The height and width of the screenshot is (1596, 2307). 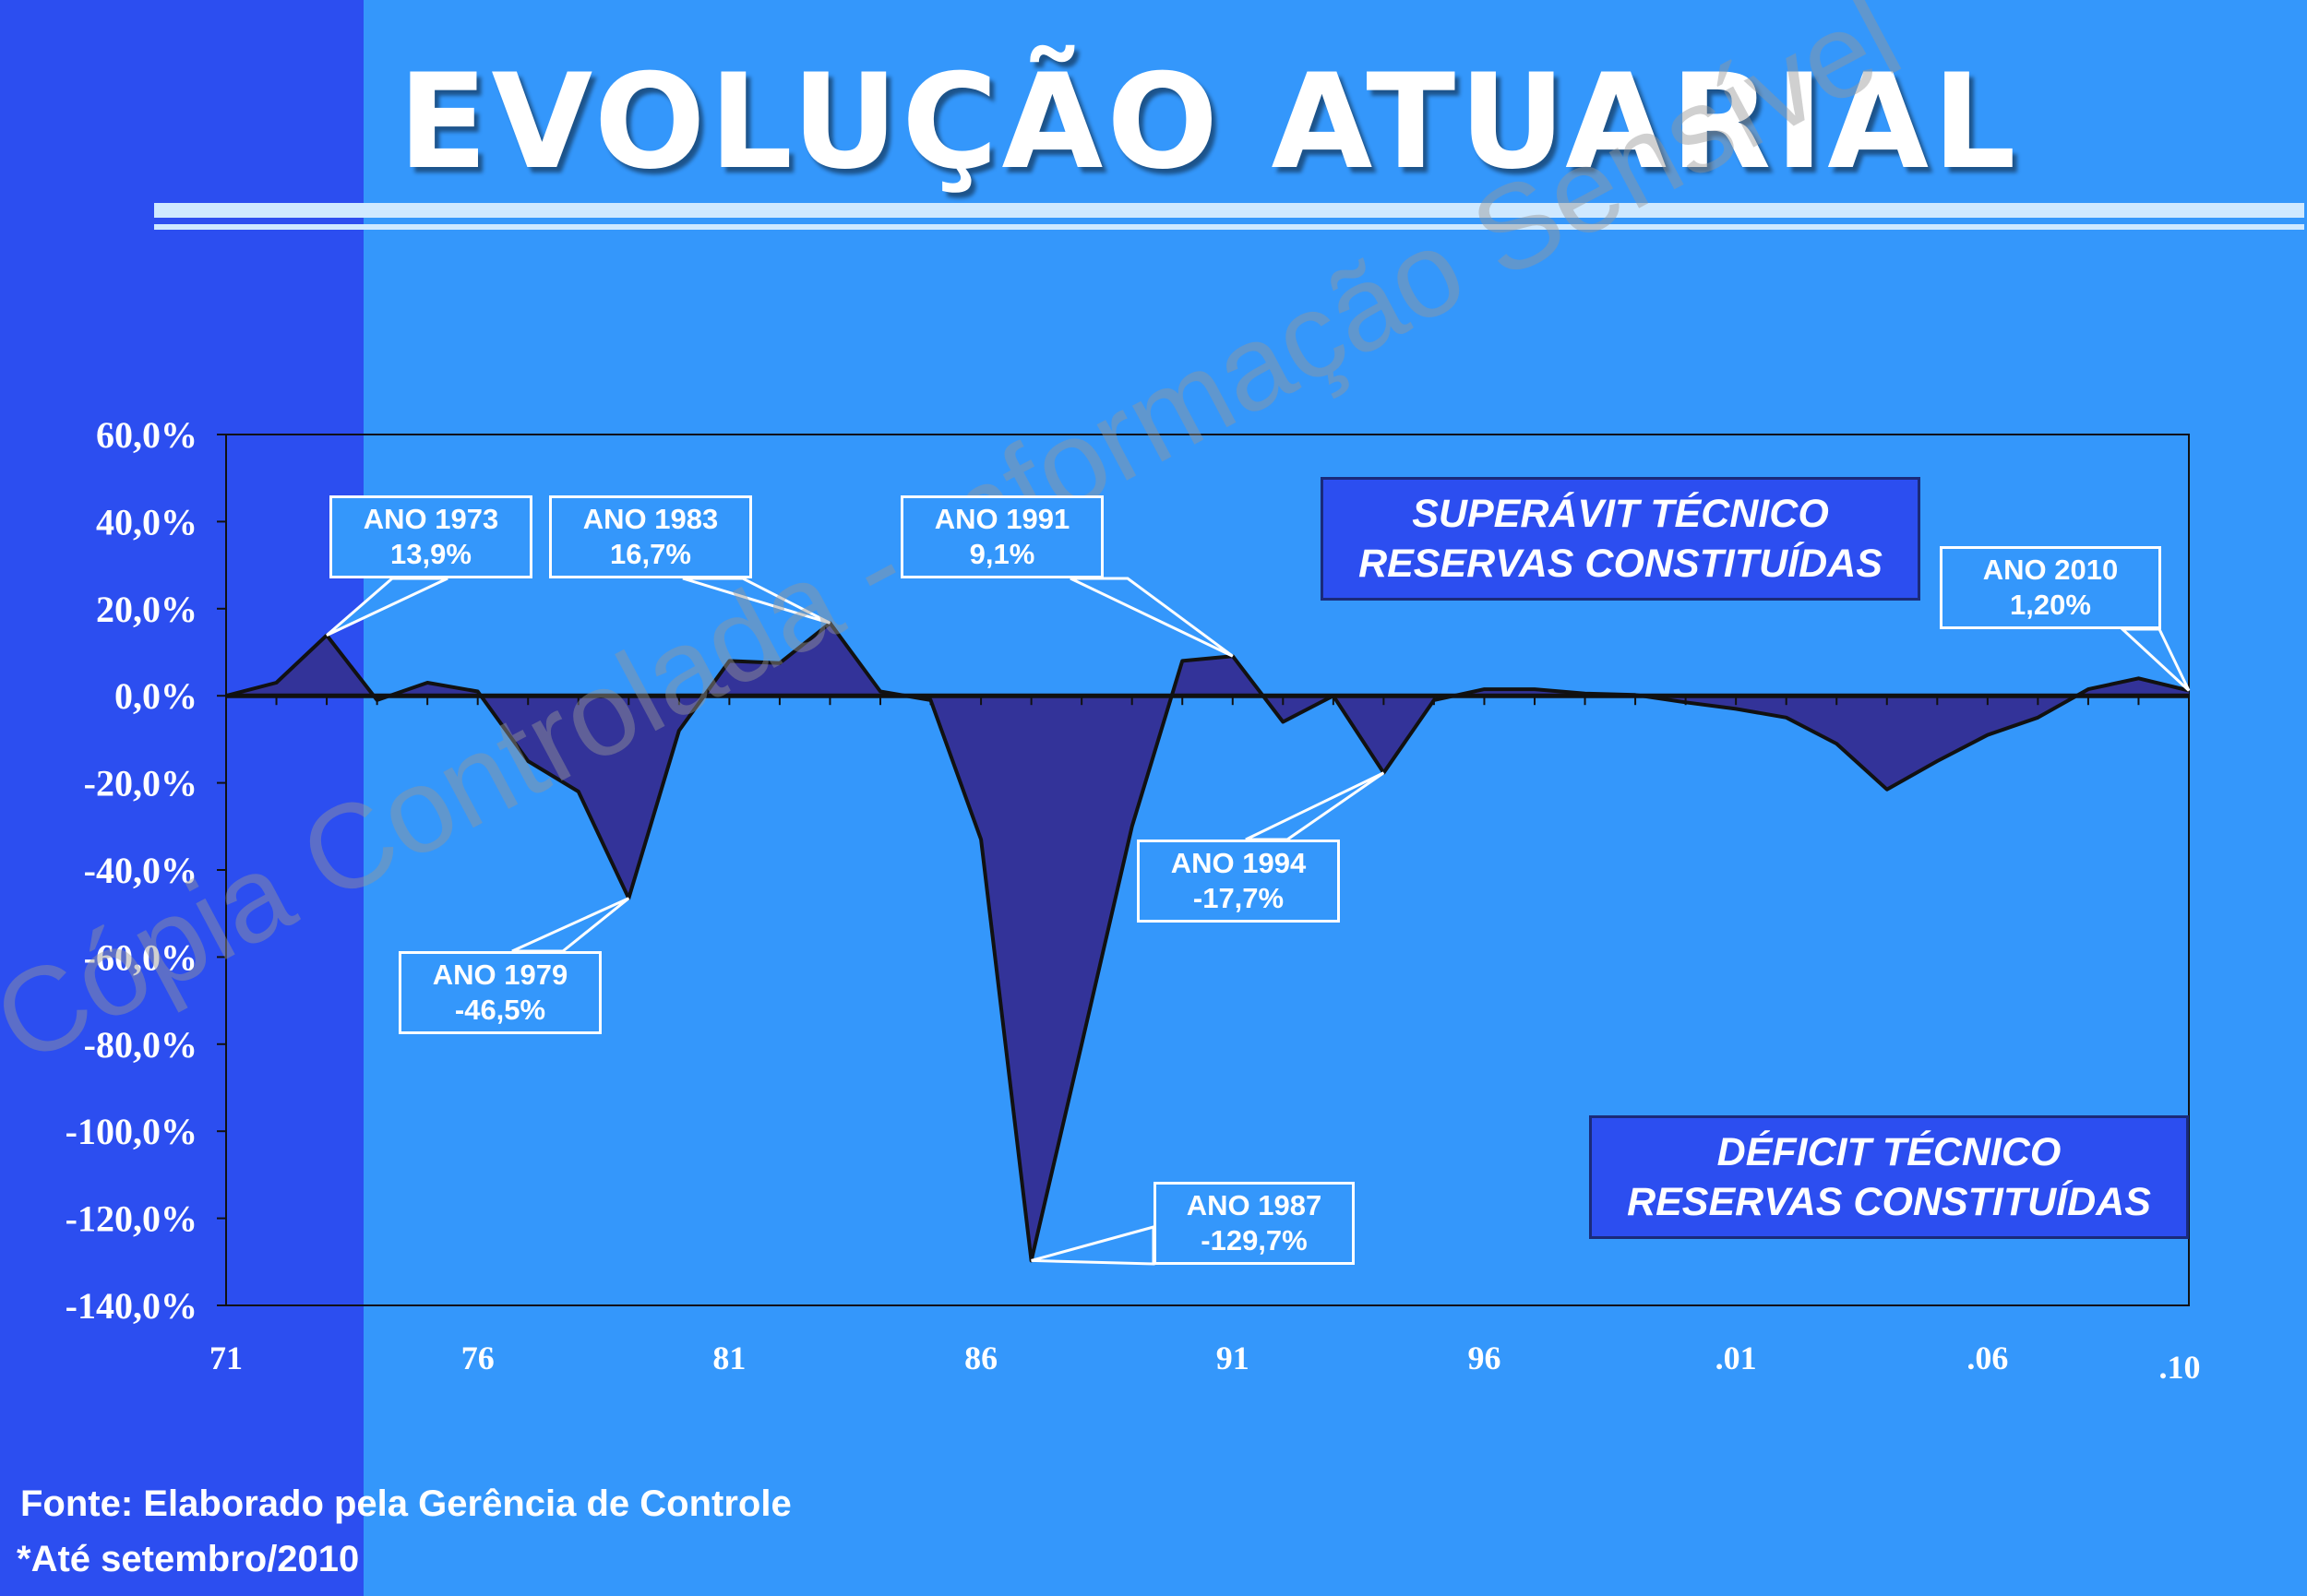 I want to click on x-tick-label: 76, so click(x=478, y=1358).